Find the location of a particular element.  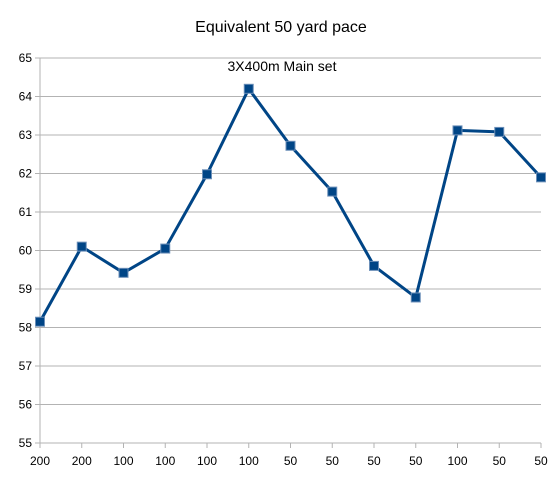

y-tick-label: 57 is located at coordinates (26, 366).